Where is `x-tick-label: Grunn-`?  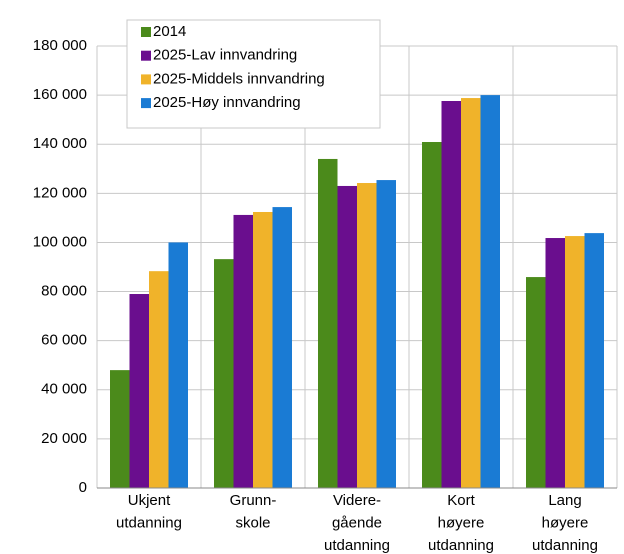 x-tick-label: Grunn- is located at coordinates (253, 500).